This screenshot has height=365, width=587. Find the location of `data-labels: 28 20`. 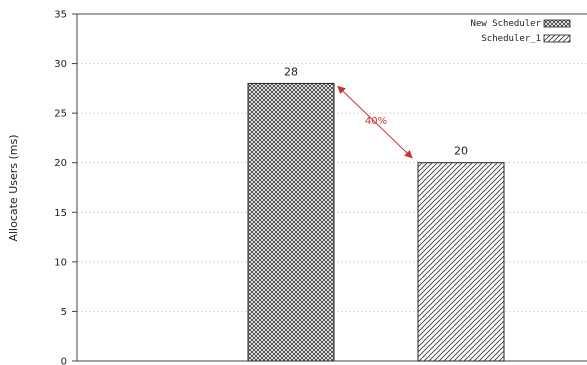

data-labels: 28 20 is located at coordinates (376, 111).